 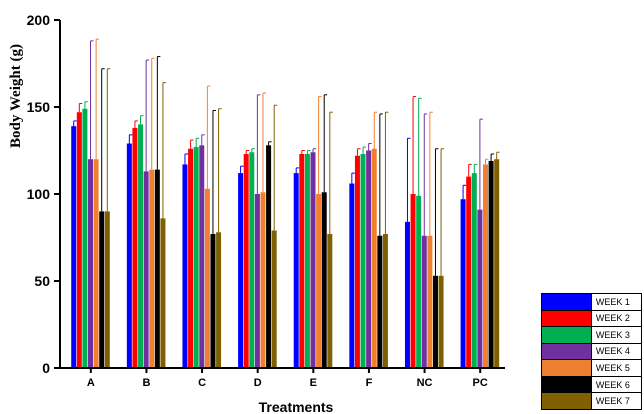 I want to click on x-tick-label: F, so click(x=369, y=383).